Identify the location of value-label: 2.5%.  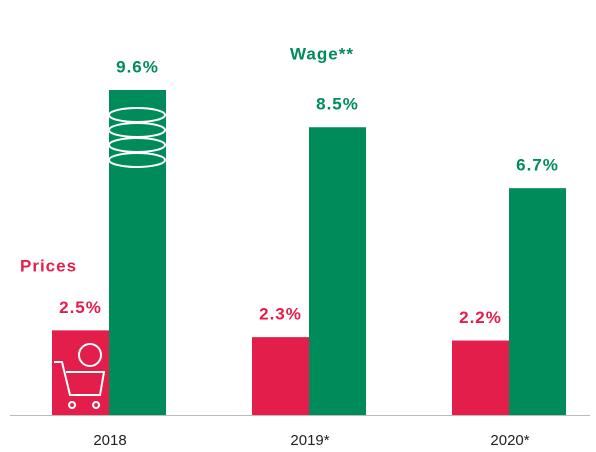
(80, 307).